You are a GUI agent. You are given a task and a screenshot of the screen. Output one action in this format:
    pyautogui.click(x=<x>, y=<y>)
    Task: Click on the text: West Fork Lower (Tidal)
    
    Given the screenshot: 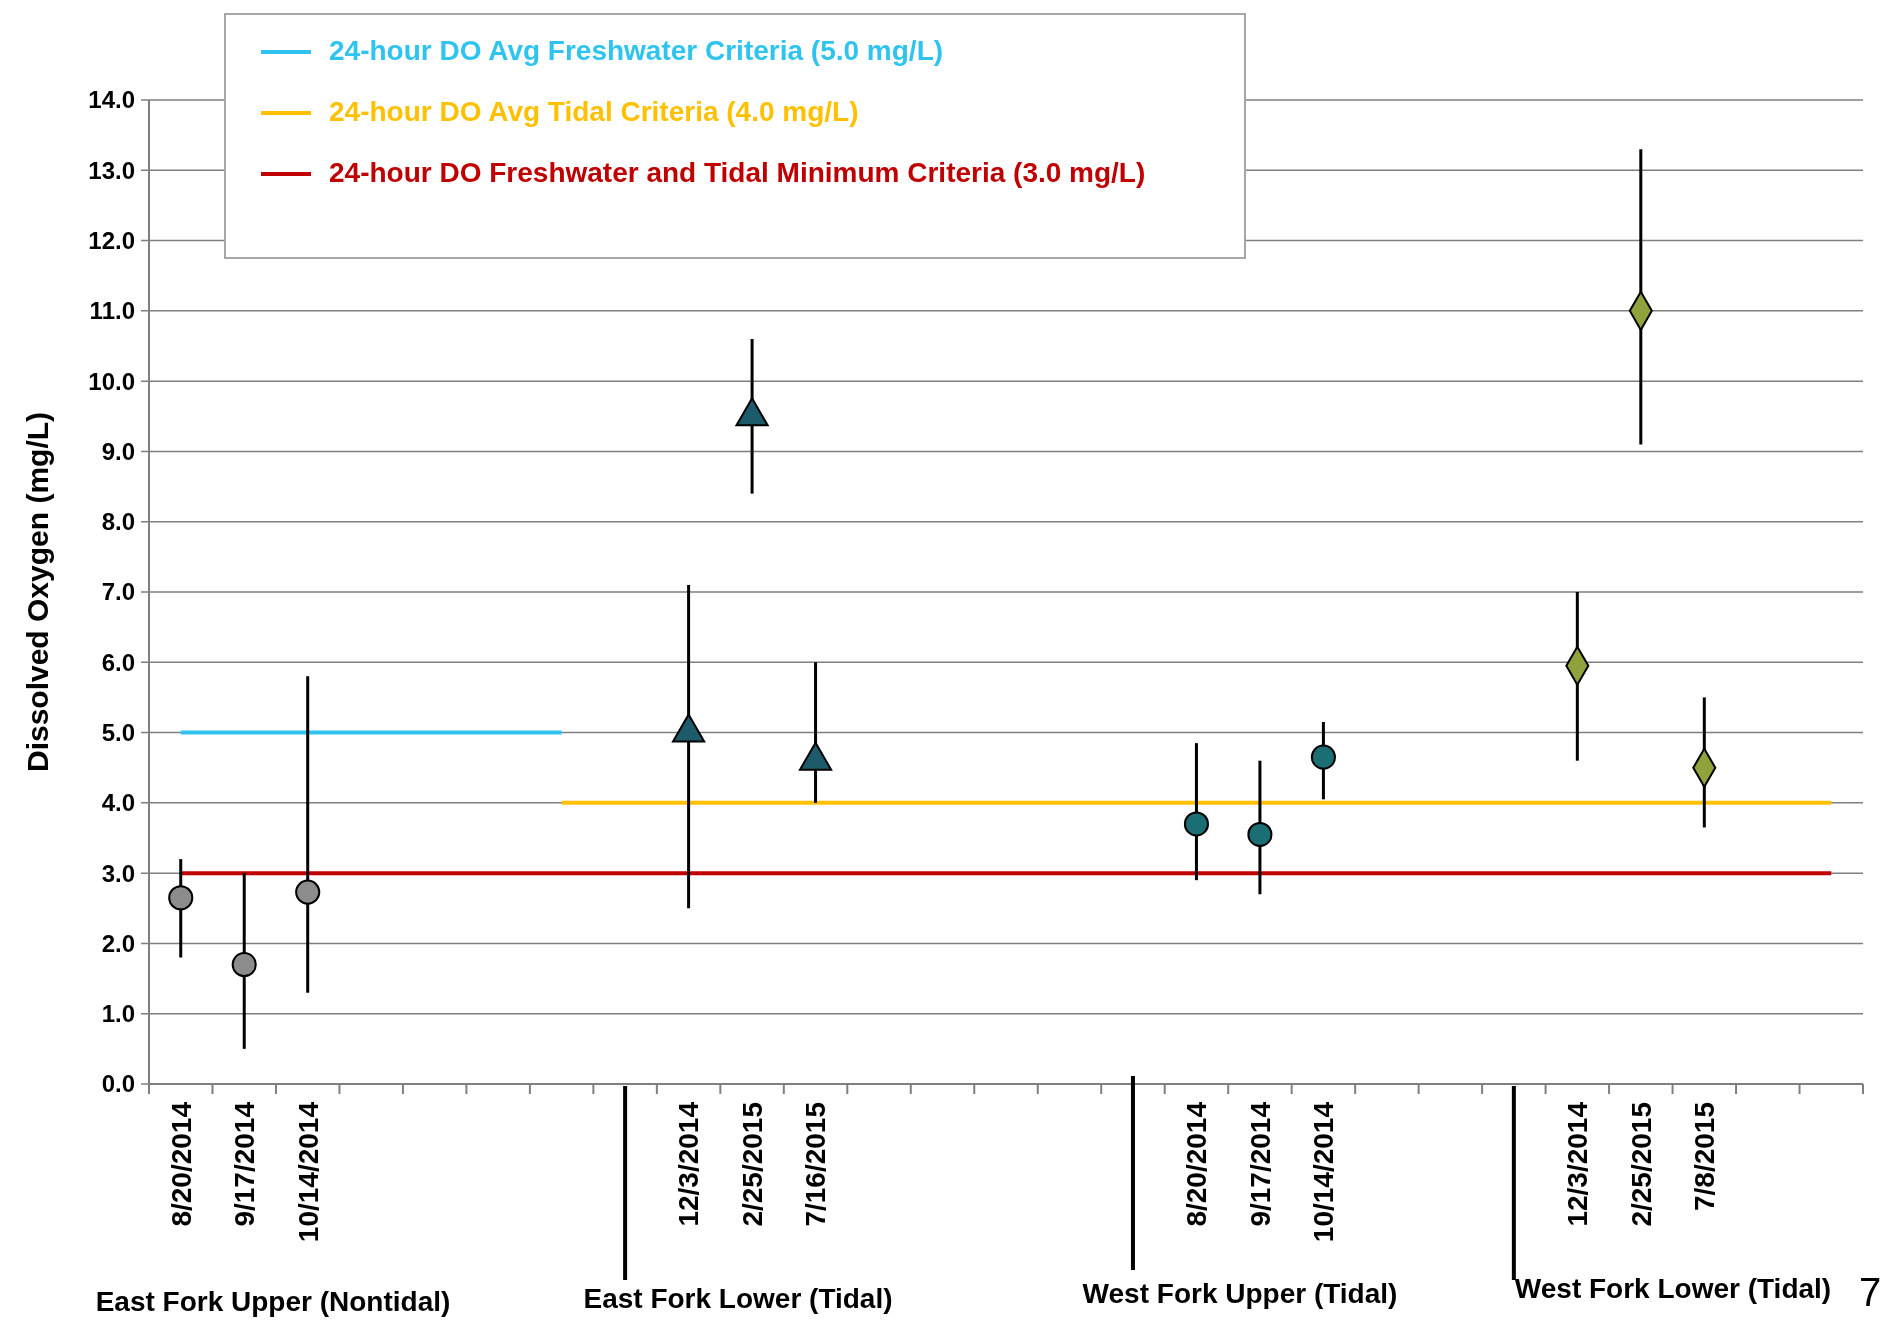 What is the action you would take?
    pyautogui.click(x=1673, y=1288)
    